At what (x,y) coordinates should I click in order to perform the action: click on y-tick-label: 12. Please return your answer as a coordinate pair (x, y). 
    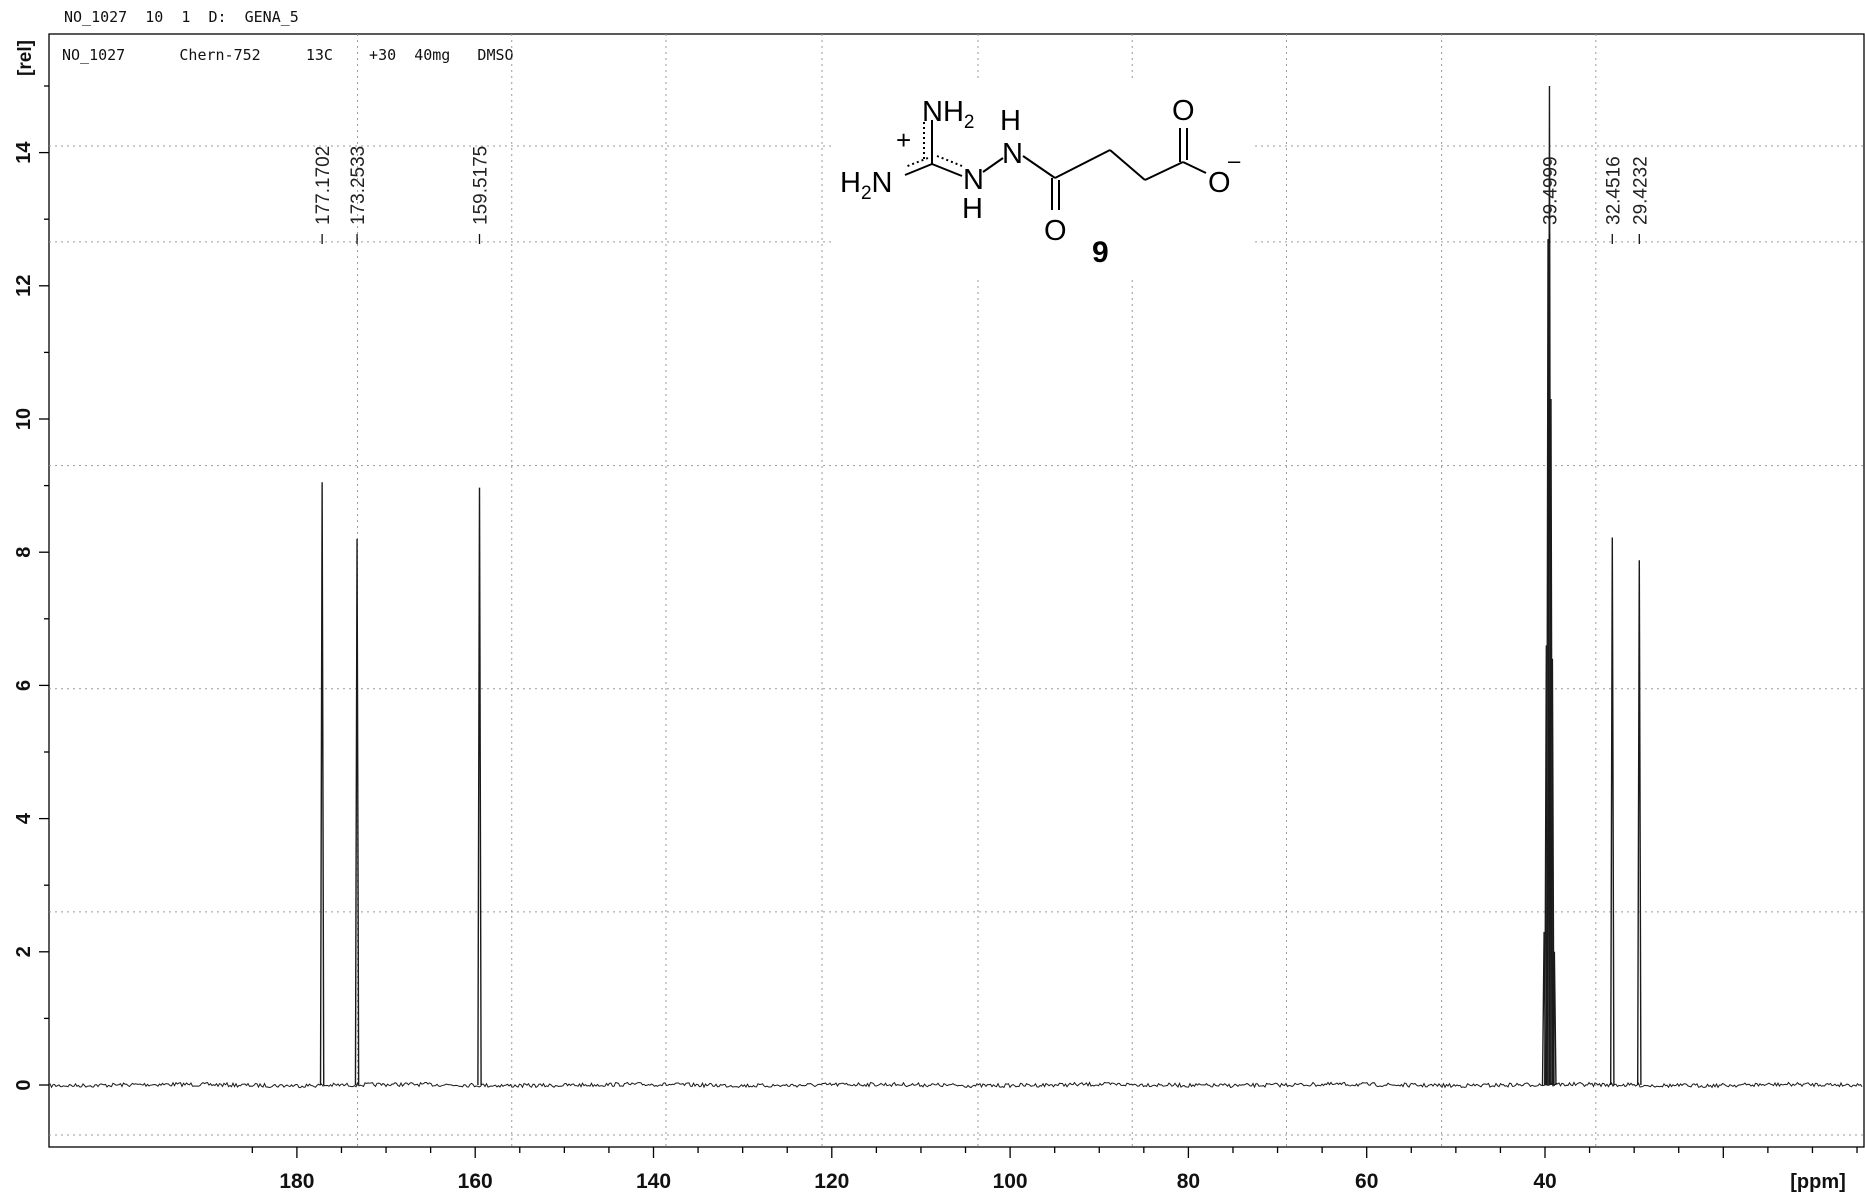
    Looking at the image, I should click on (24, 286).